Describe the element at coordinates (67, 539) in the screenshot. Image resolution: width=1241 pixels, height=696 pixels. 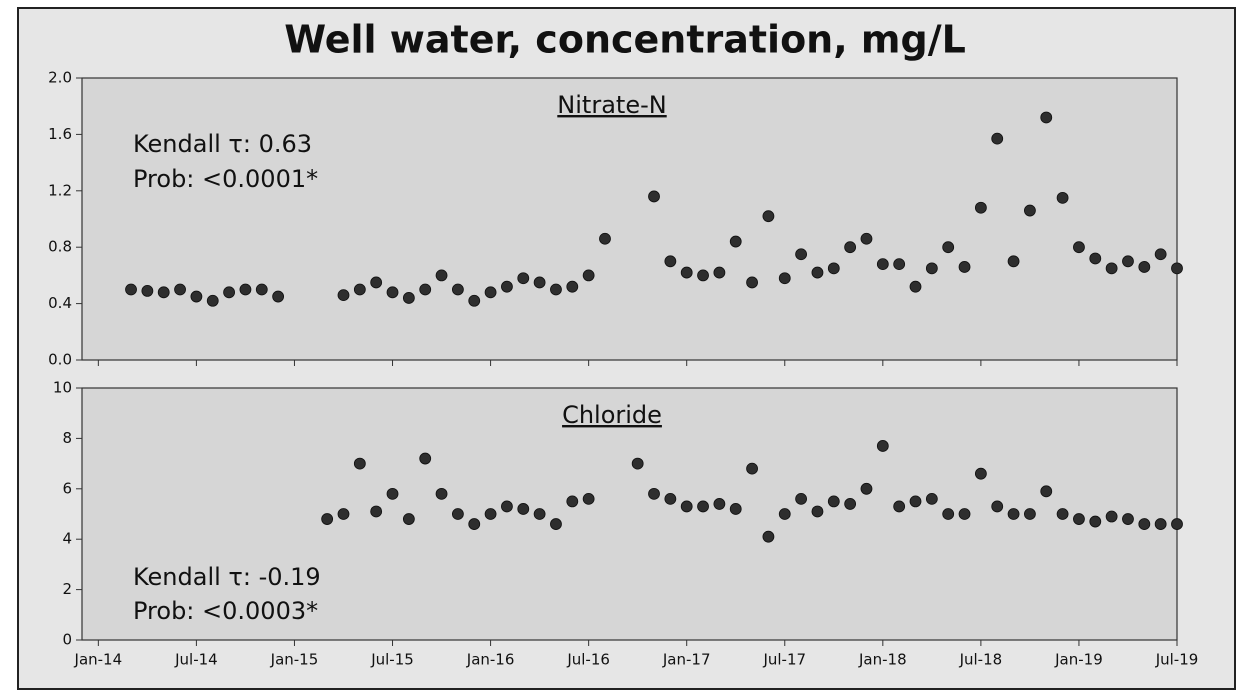
I see `y-tick-label: 4` at that location.